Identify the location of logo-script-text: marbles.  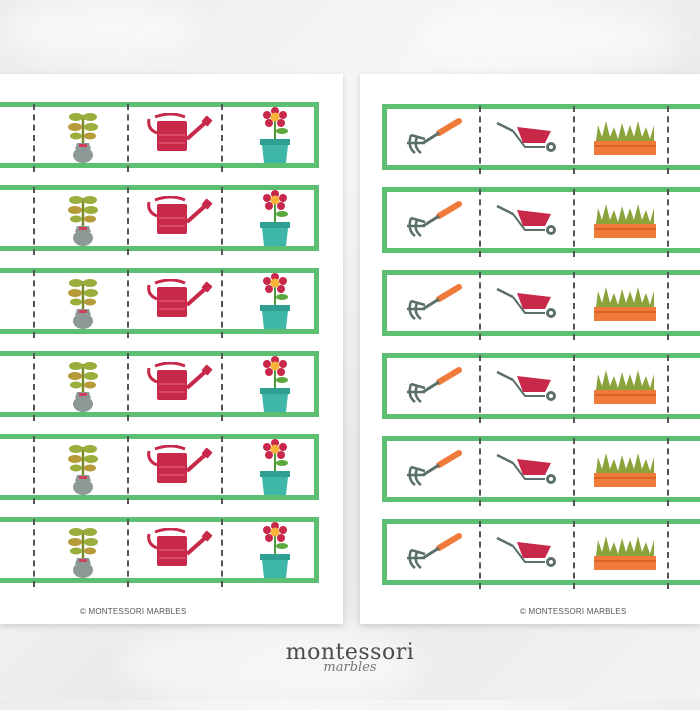
(350, 667).